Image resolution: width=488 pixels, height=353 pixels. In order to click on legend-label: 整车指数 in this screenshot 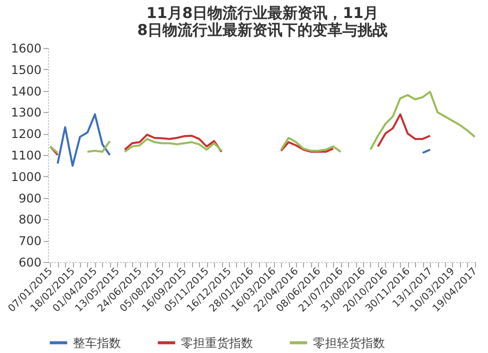, I will do `click(97, 343)`.